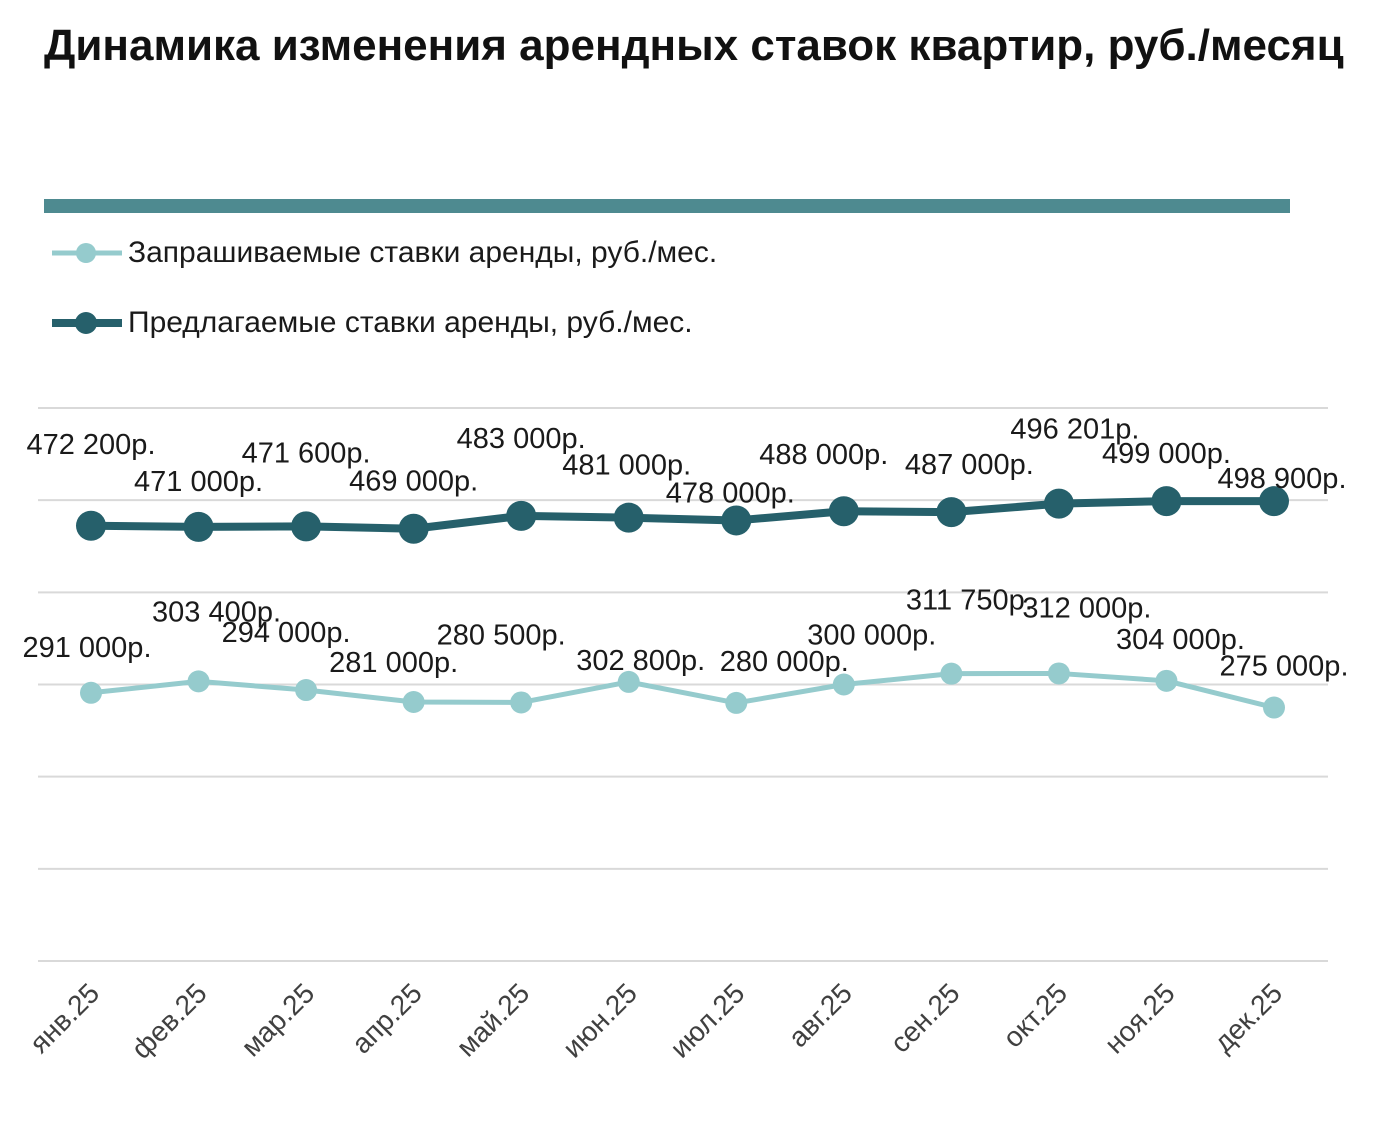  I want to click on data-label-offered-9: 496 201р., so click(1074, 430).